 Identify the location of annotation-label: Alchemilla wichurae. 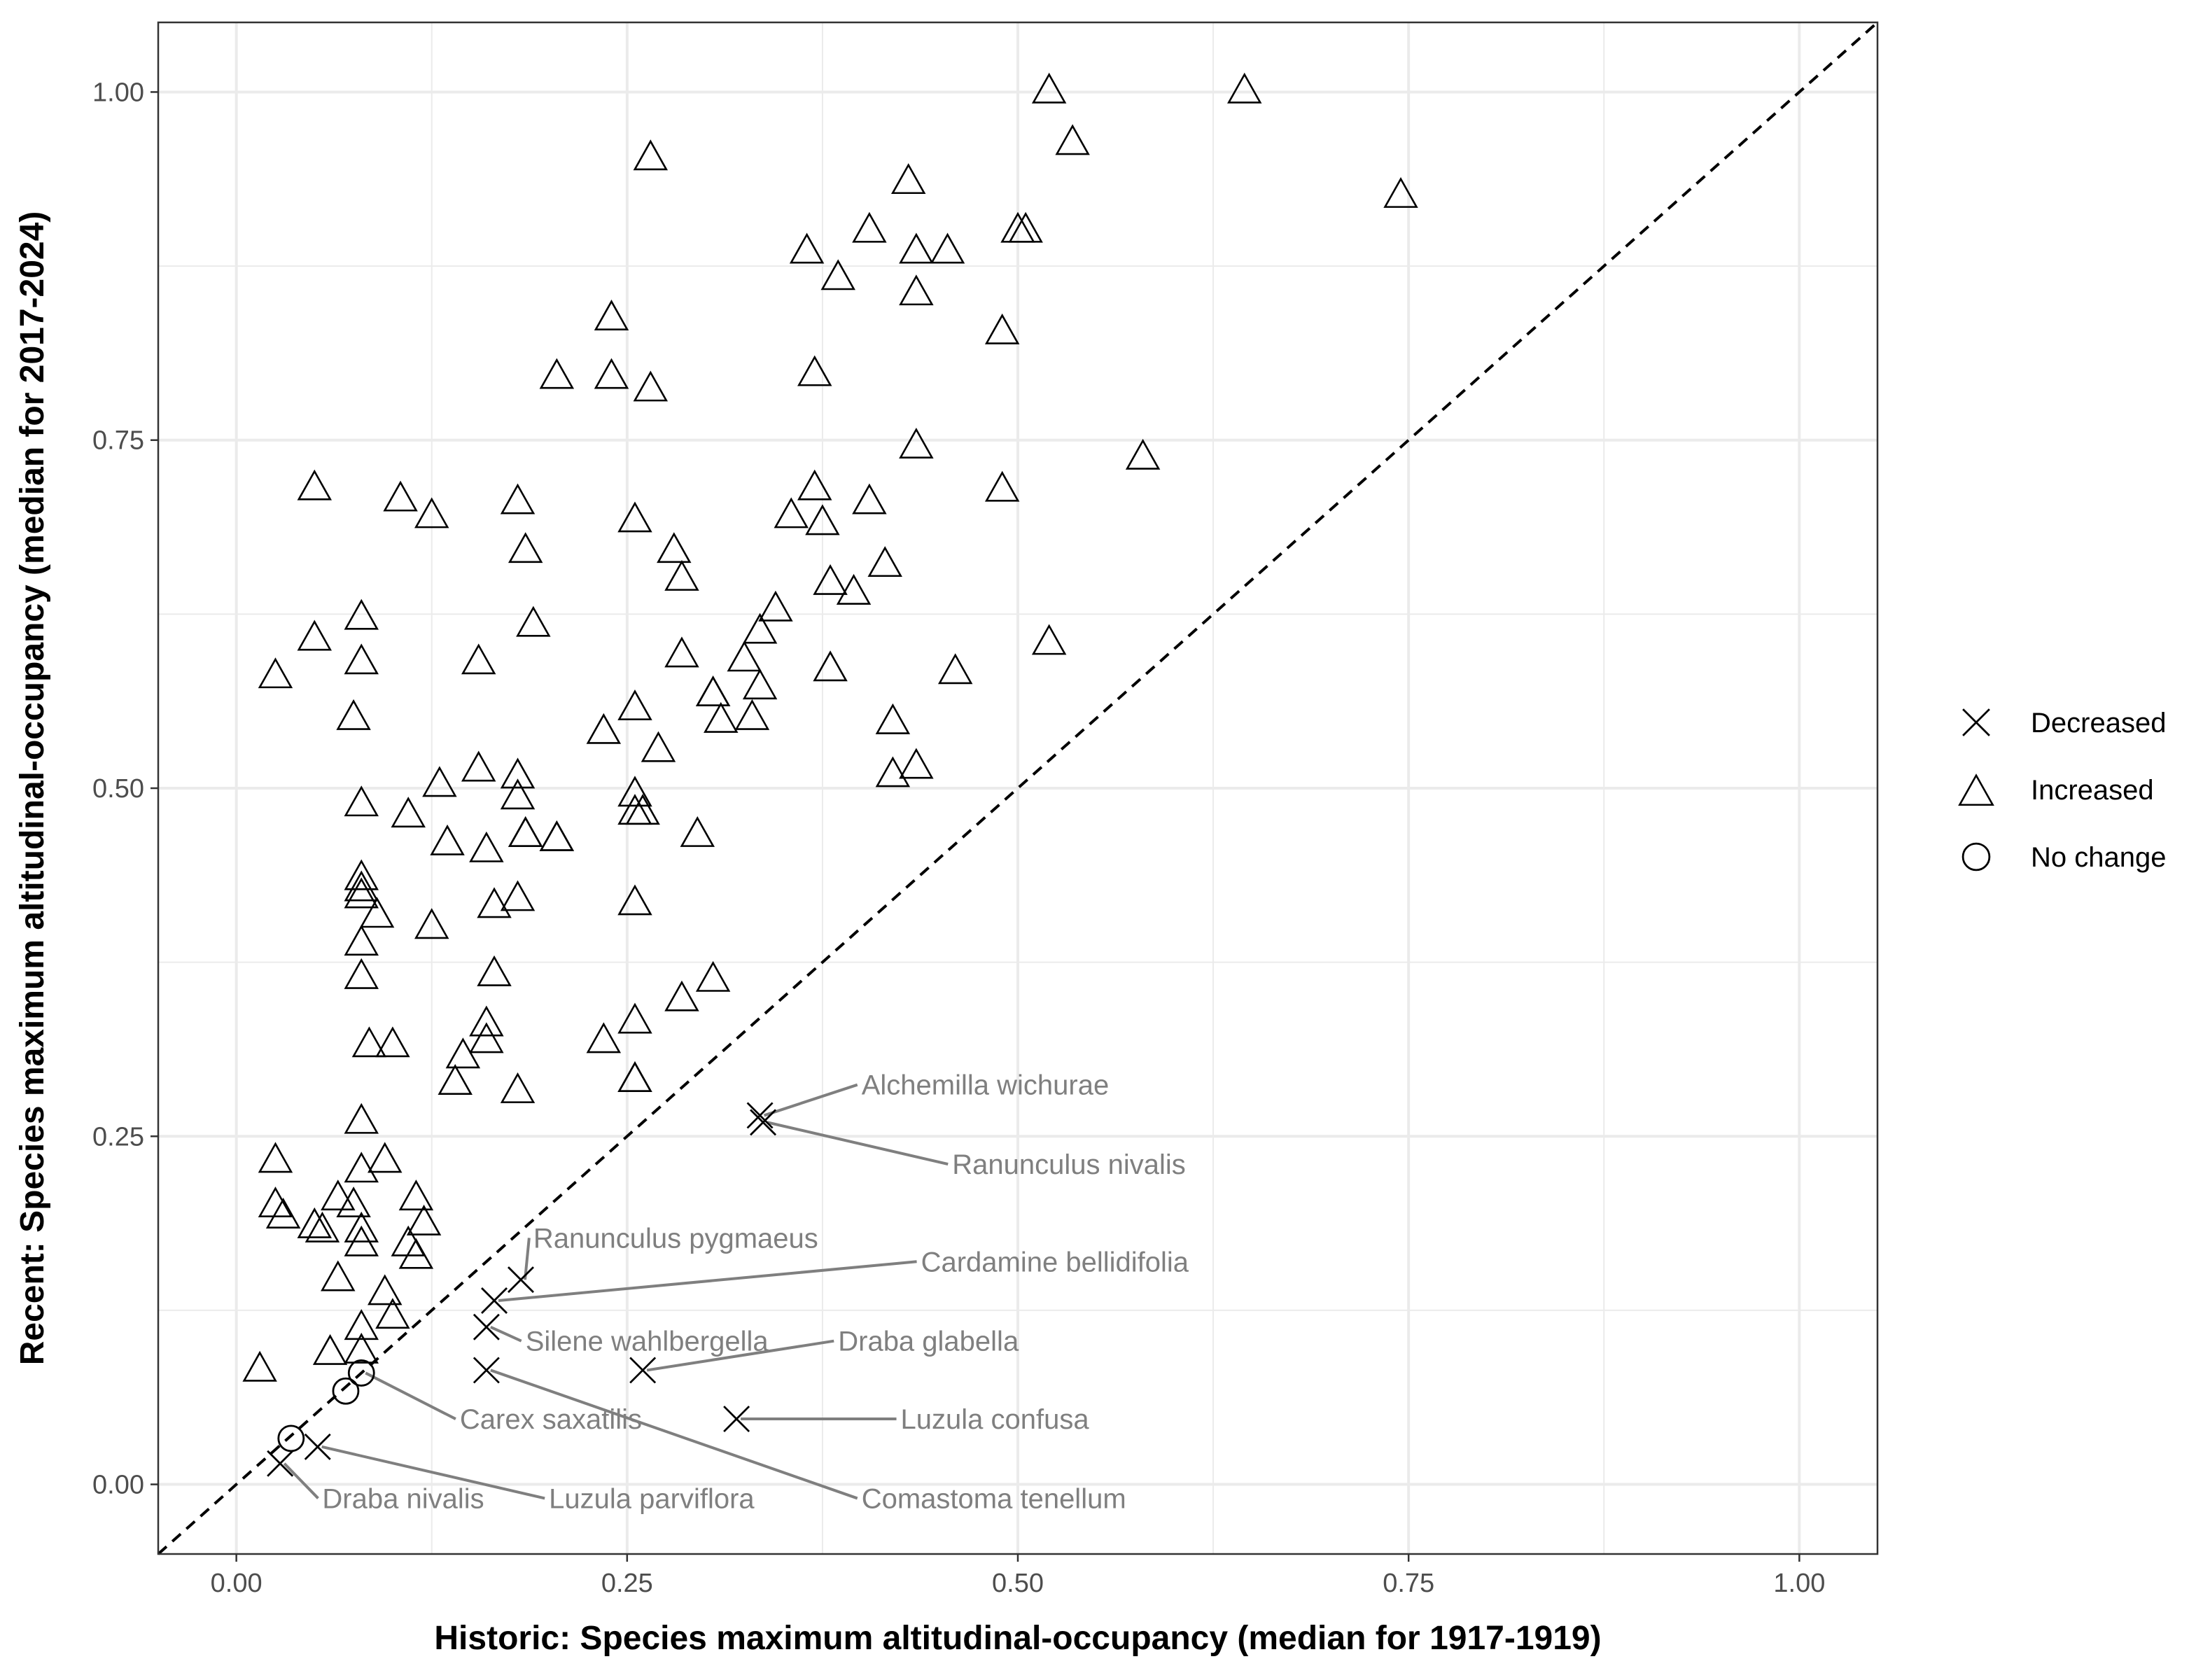
(985, 1085).